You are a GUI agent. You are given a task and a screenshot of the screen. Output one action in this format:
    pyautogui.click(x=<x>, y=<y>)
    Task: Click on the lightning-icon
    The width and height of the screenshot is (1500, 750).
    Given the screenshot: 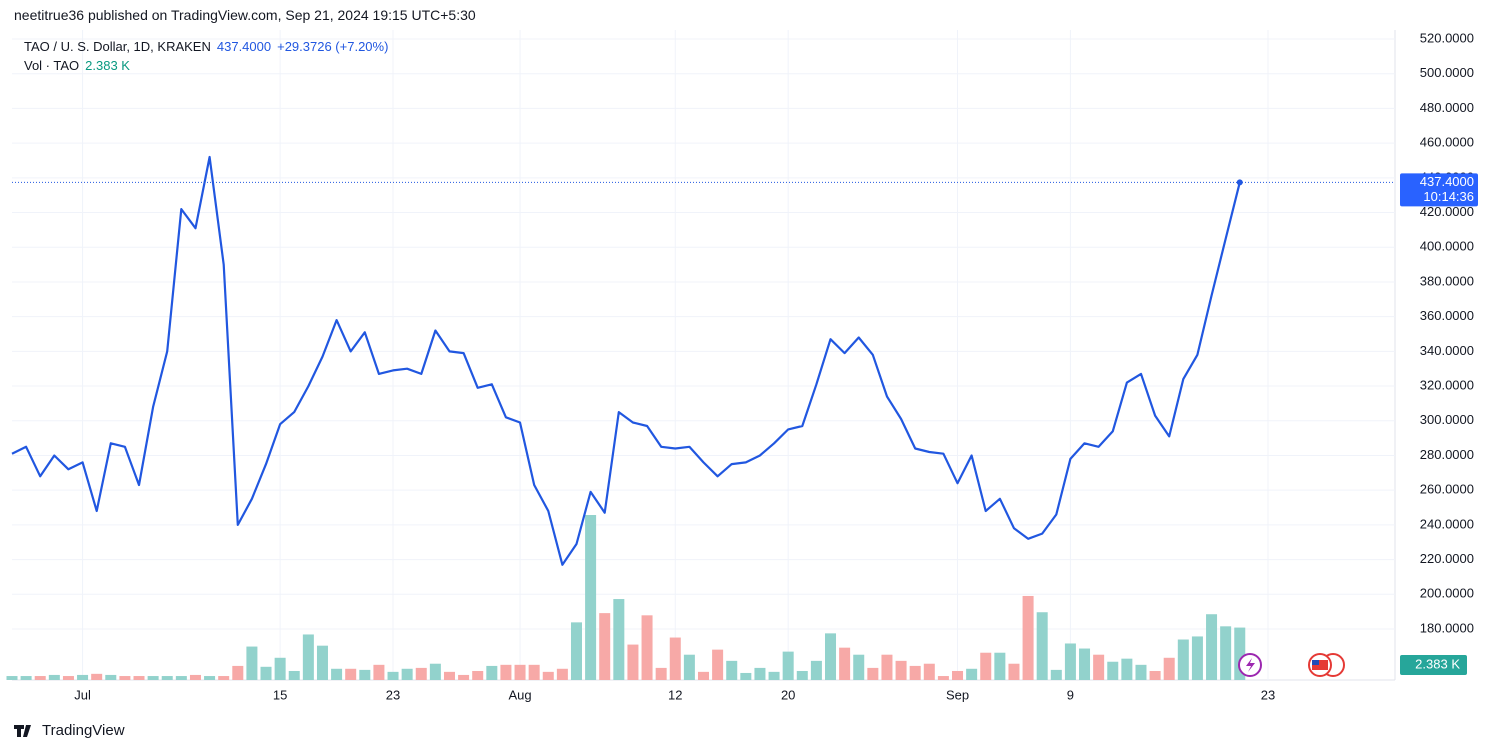 What is the action you would take?
    pyautogui.click(x=1250, y=665)
    